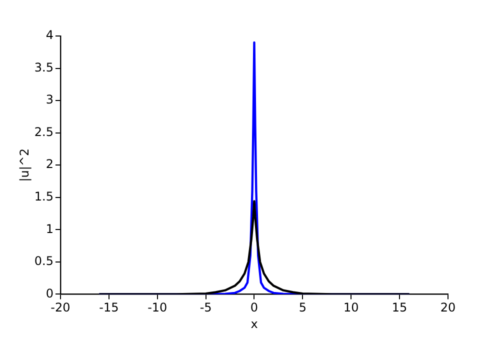 The height and width of the screenshot is (346, 503). What do you see at coordinates (400, 307) in the screenshot?
I see `x-tick-label: 15` at bounding box center [400, 307].